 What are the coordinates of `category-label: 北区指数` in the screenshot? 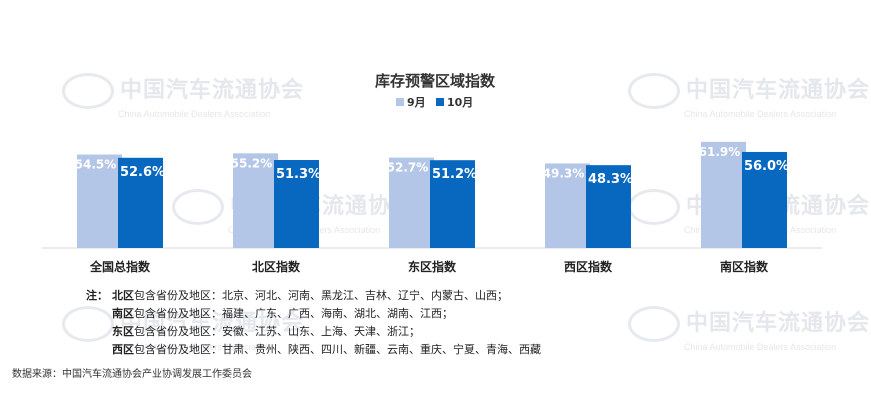 It's located at (276, 266).